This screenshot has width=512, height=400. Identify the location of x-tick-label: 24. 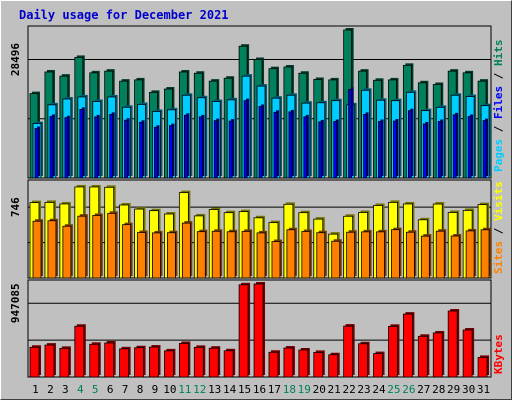
(379, 389).